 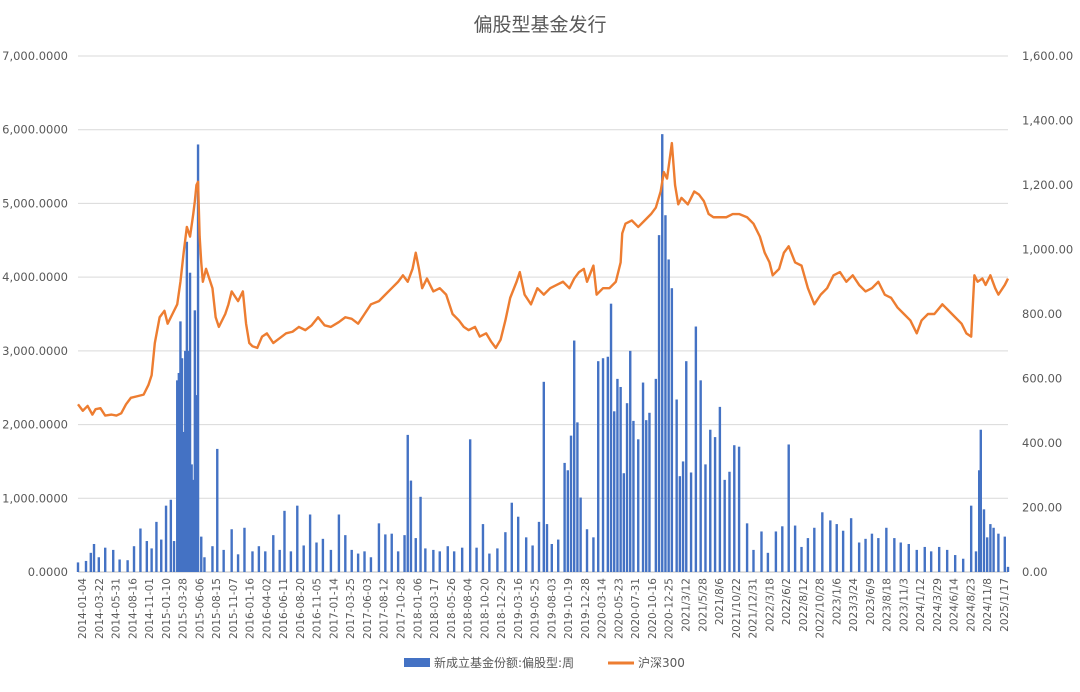 I want to click on x-tick-label: 2015-01-10, so click(x=167, y=608).